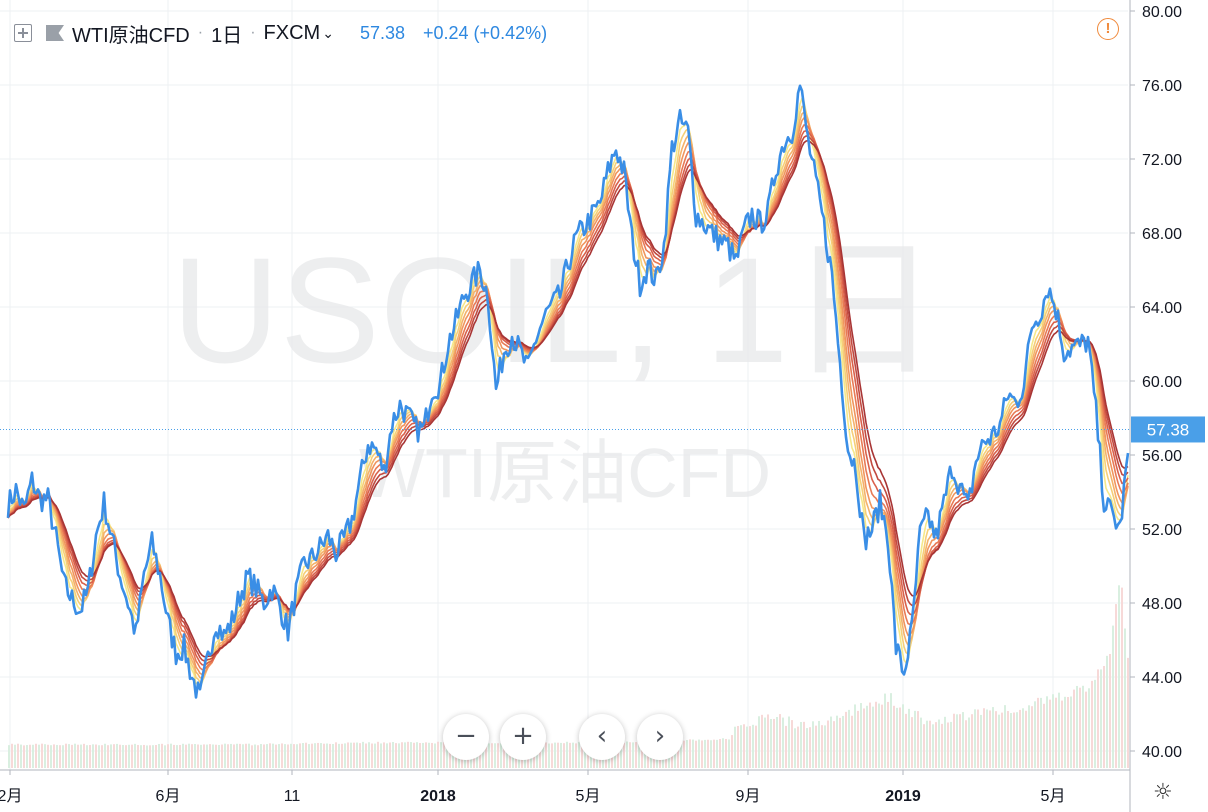  What do you see at coordinates (565, 787) in the screenshot?
I see `time-axis: 2月 6月 11 2018 5月 9月 2019 5月` at bounding box center [565, 787].